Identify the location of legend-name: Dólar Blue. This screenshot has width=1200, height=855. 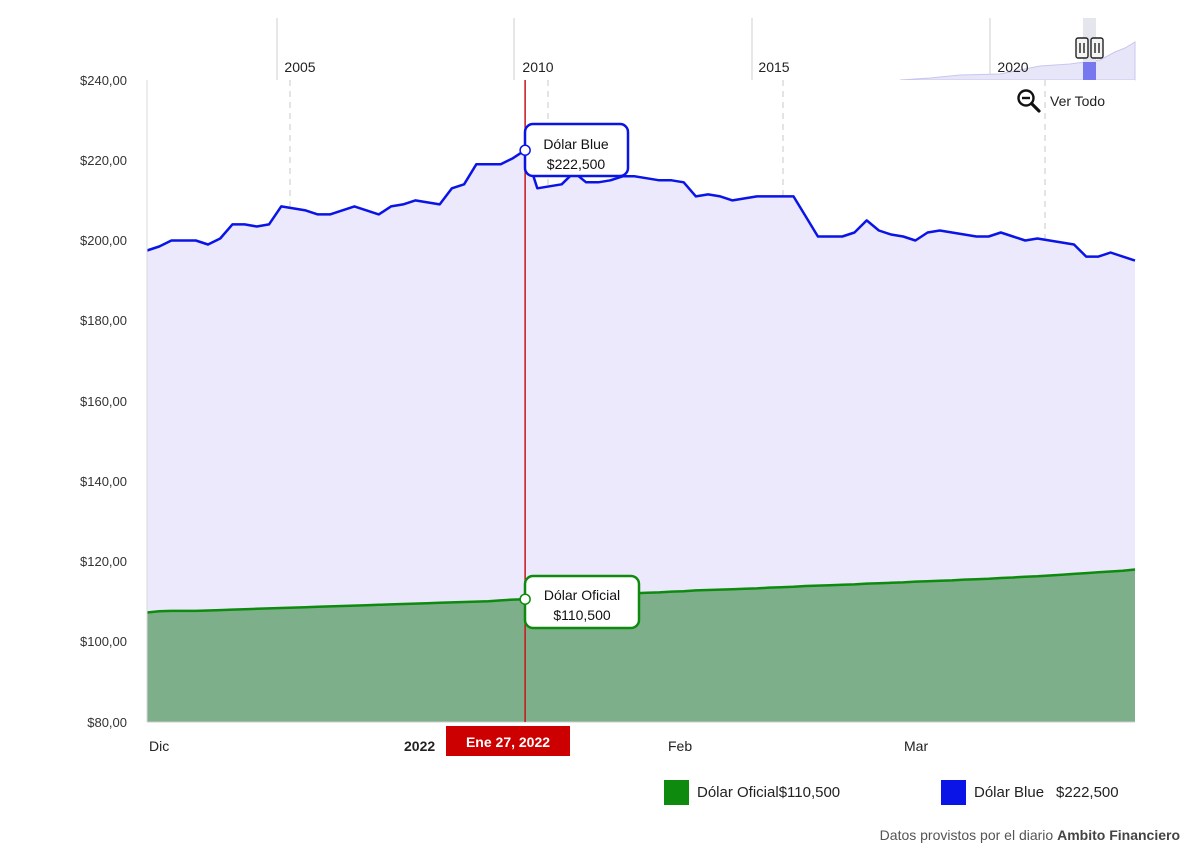
(1009, 792).